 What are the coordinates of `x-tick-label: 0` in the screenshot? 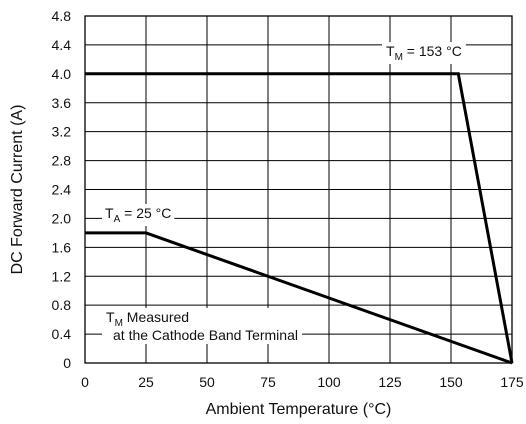 It's located at (85, 382).